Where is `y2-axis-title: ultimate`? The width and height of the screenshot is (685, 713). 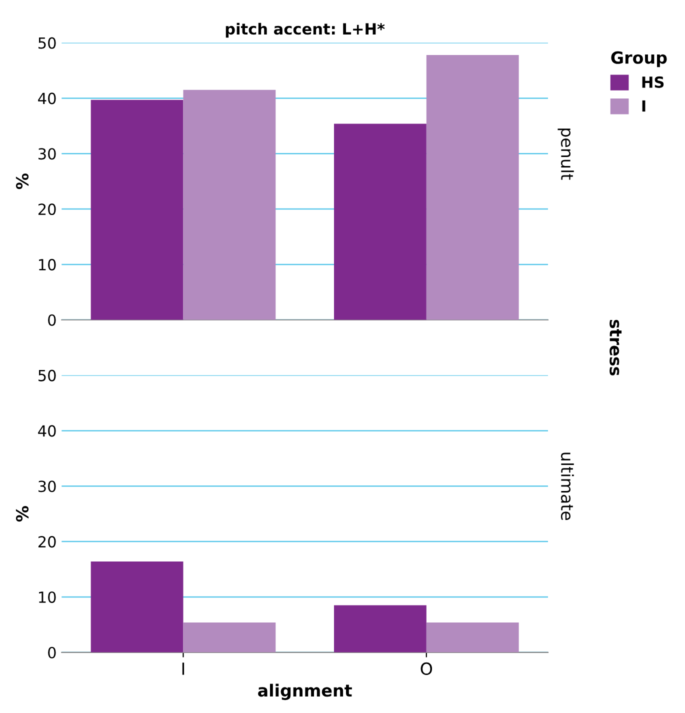 y2-axis-title: ultimate is located at coordinates (567, 486).